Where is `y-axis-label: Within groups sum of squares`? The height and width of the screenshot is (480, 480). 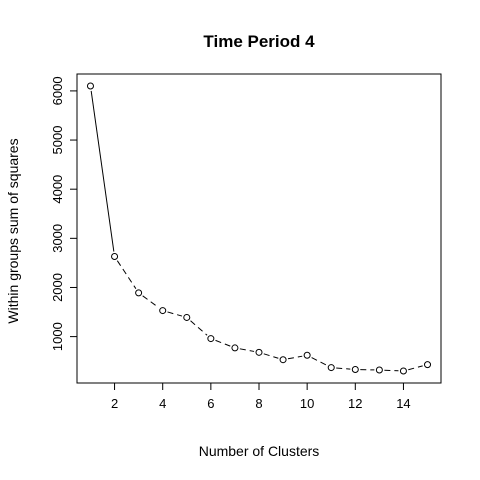 y-axis-label: Within groups sum of squares is located at coordinates (13, 230).